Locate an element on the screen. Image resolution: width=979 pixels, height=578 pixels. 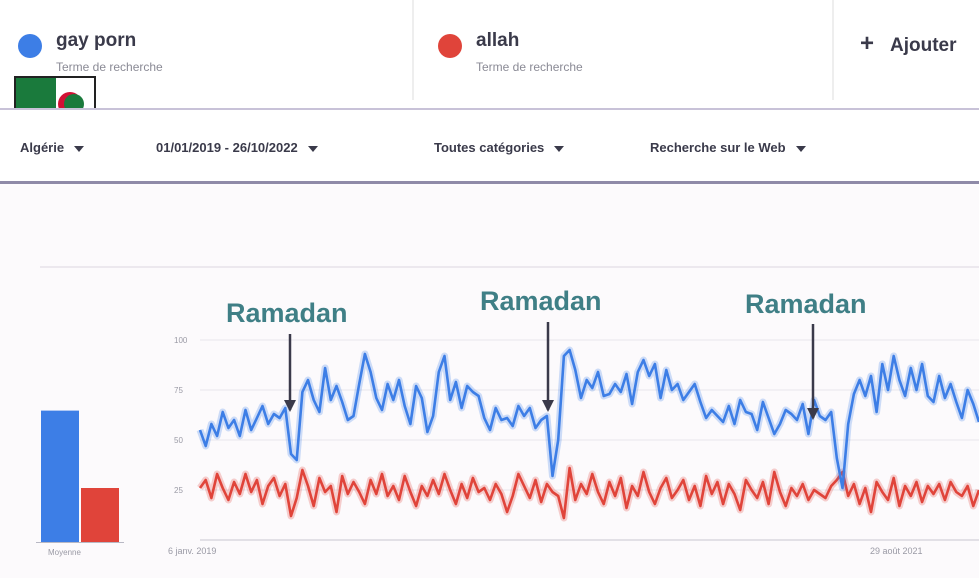
region-filter: Algérie is located at coordinates (52, 147).